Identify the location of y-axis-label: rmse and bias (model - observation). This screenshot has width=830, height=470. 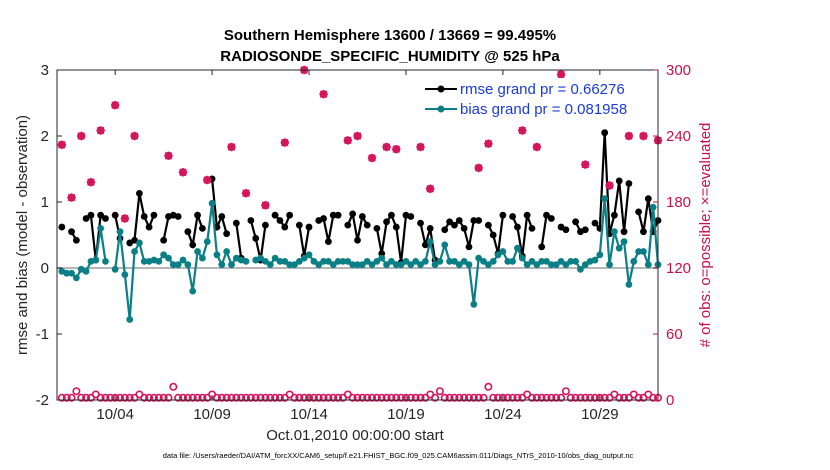
(22, 235).